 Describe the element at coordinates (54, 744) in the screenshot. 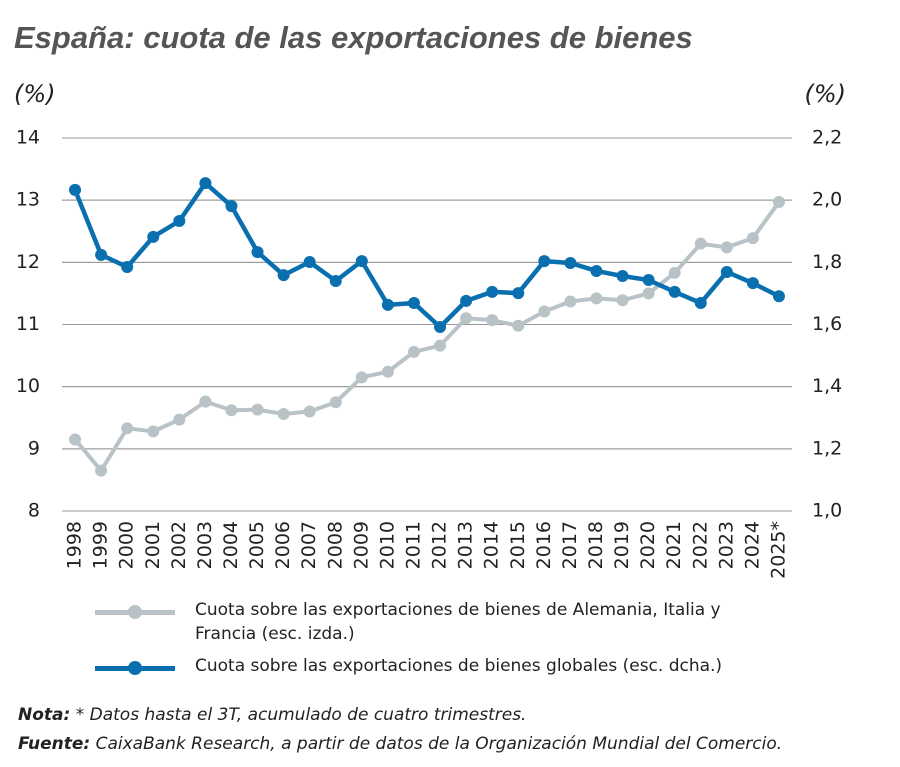

I see `note-label: Fuente:` at that location.